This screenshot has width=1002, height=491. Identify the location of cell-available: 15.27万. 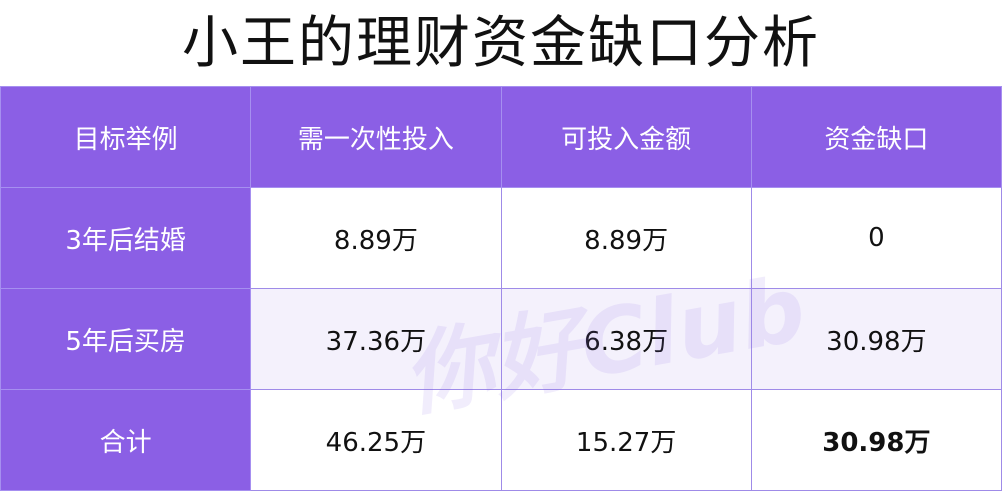
(626, 440).